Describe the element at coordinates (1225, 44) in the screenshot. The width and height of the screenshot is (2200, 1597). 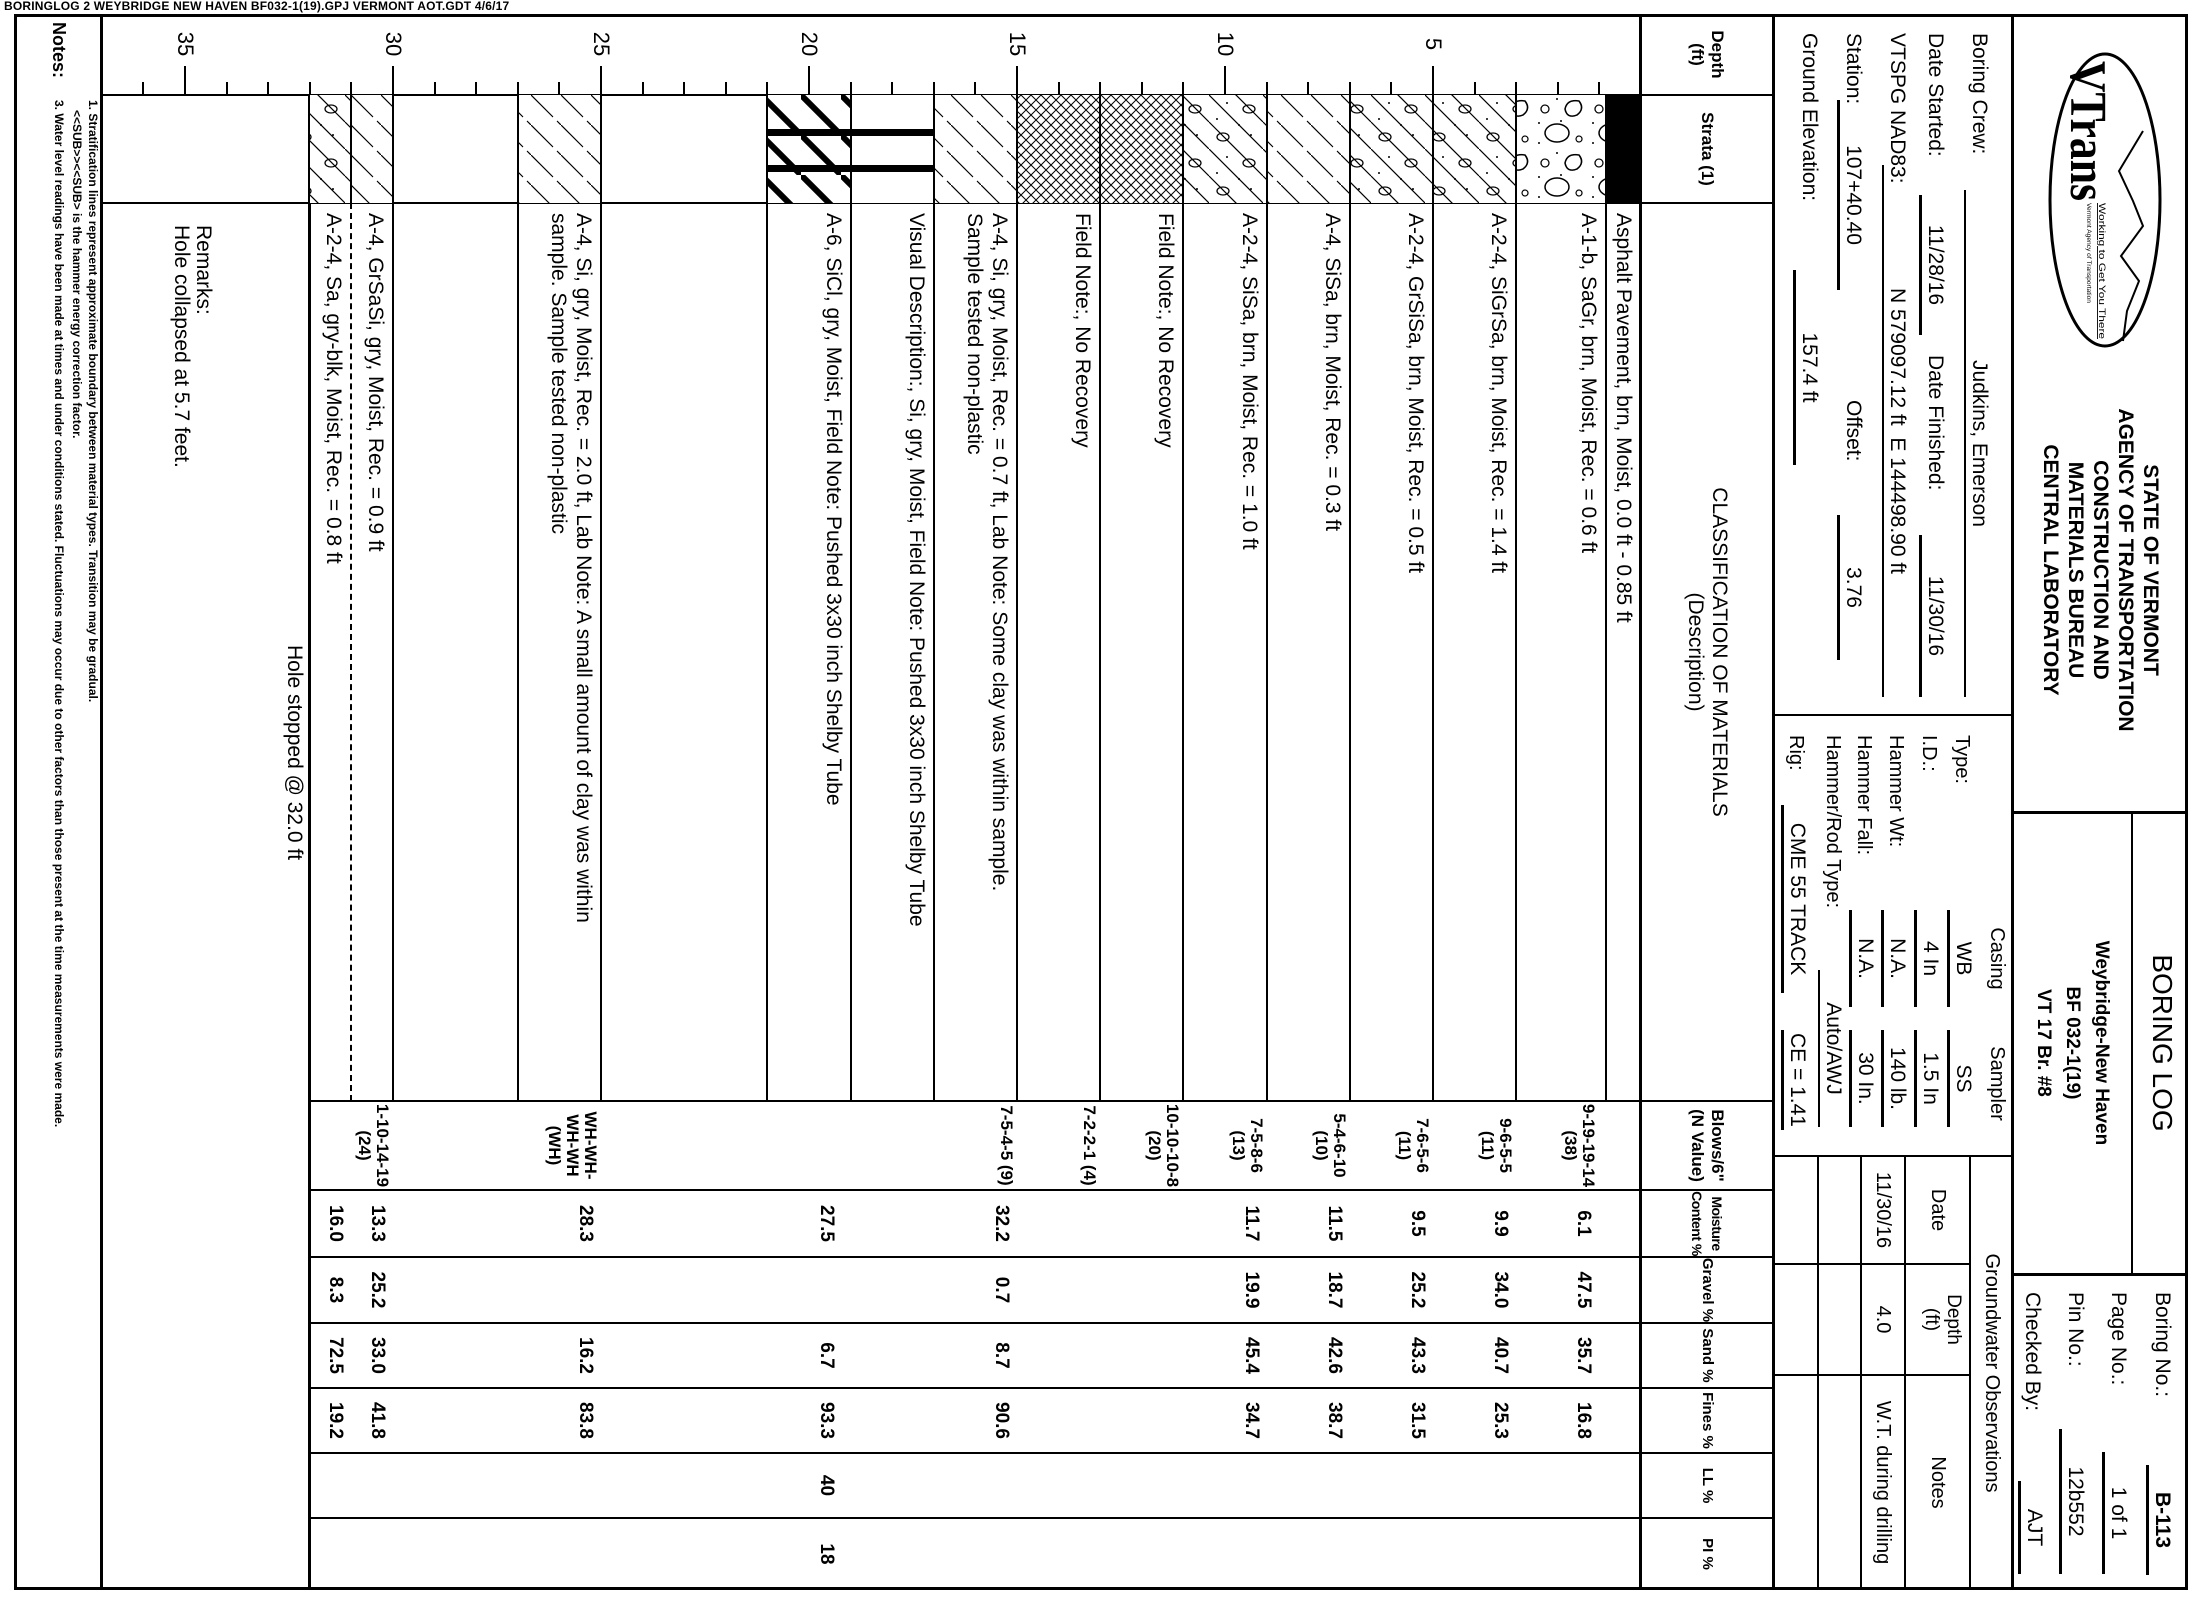
I see `depth-label: 10` at that location.